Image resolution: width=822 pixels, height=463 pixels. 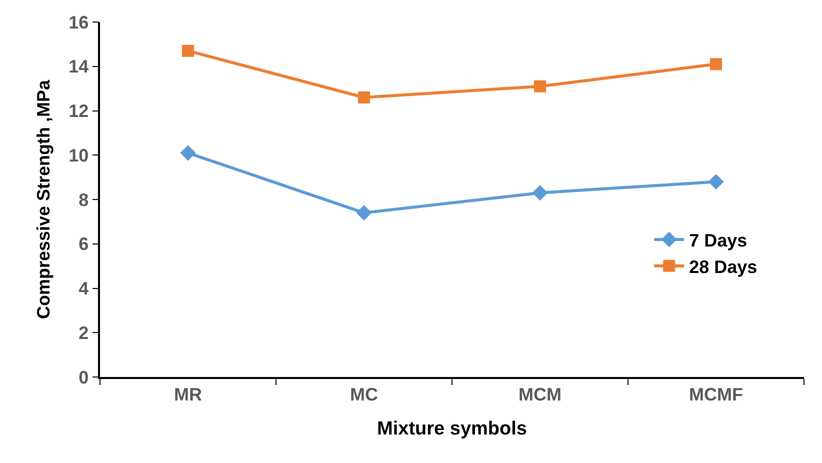 What do you see at coordinates (718, 240) in the screenshot?
I see `legend-label: 7 Days` at bounding box center [718, 240].